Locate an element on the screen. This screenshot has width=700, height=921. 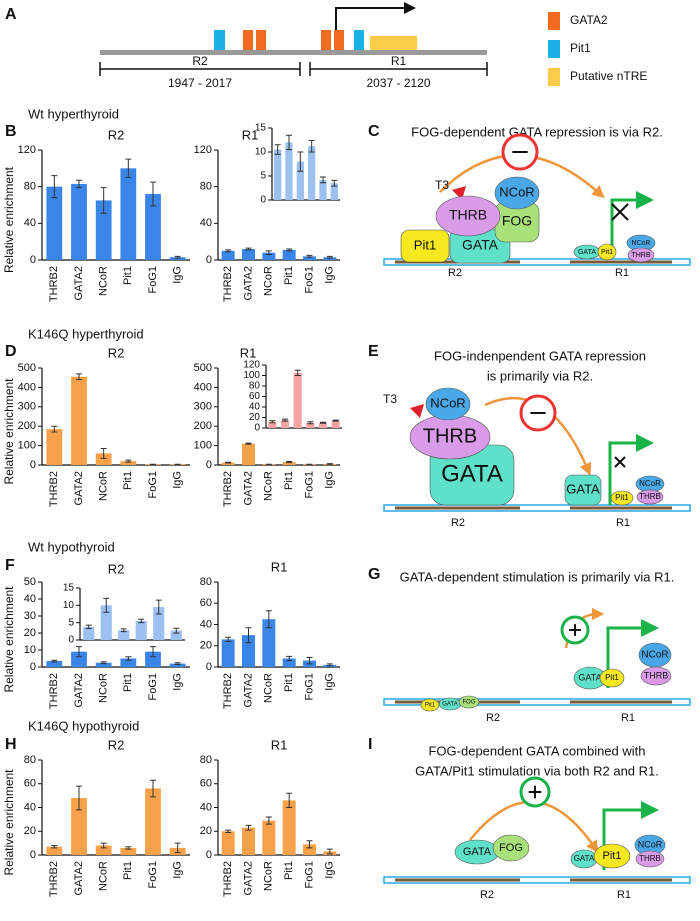
y-tick-label: 10 is located at coordinates (69, 605).